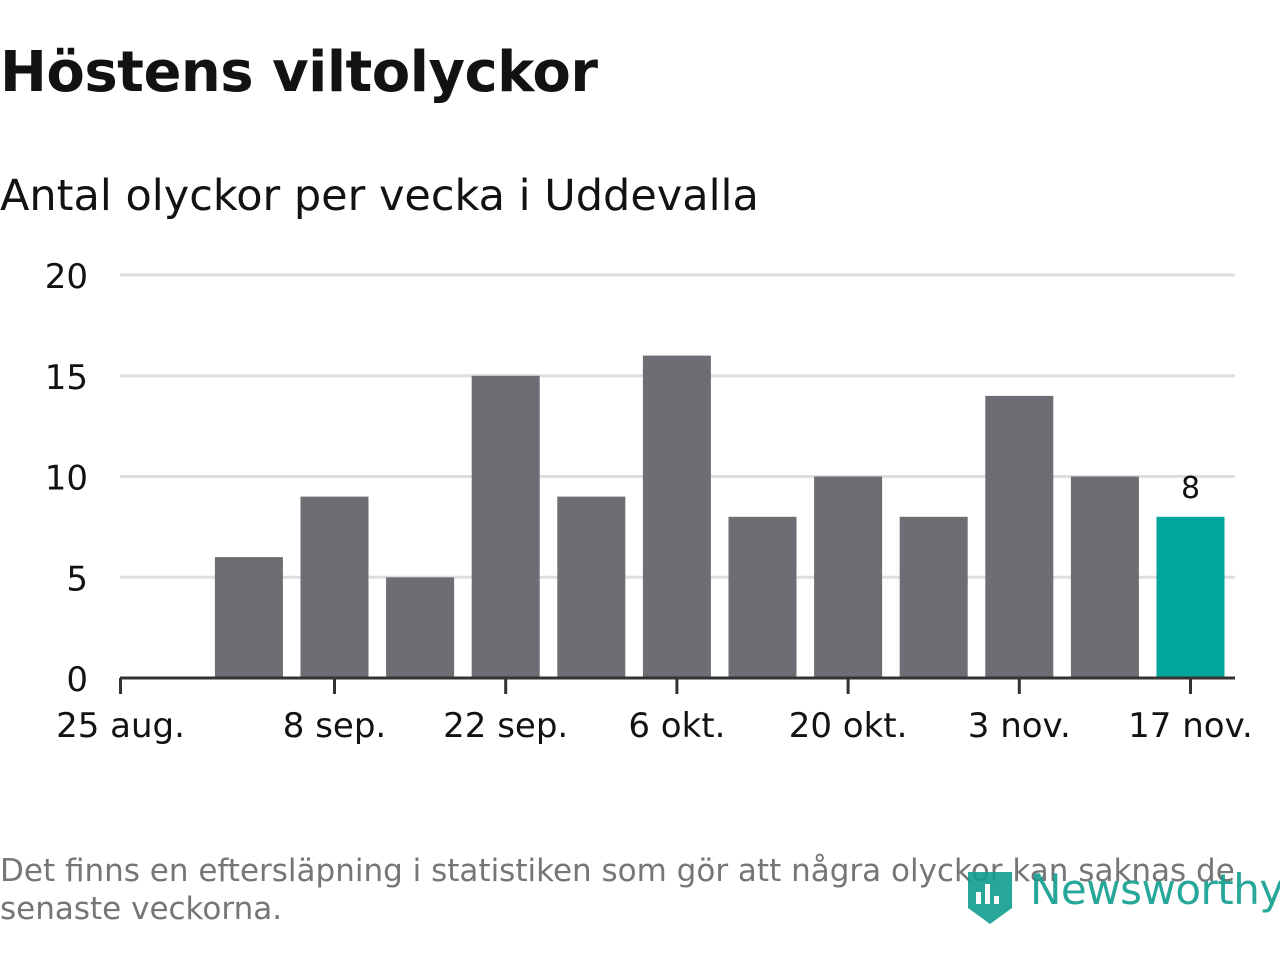  I want to click on x-tick-label: 22 sep., so click(505, 726).